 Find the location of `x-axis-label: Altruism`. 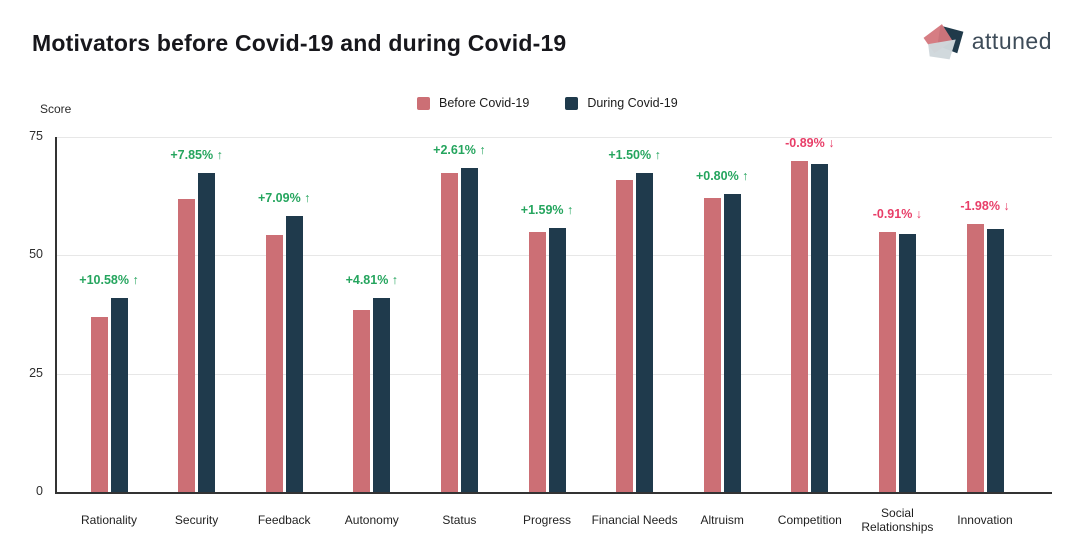

x-axis-label: Altruism is located at coordinates (722, 520).